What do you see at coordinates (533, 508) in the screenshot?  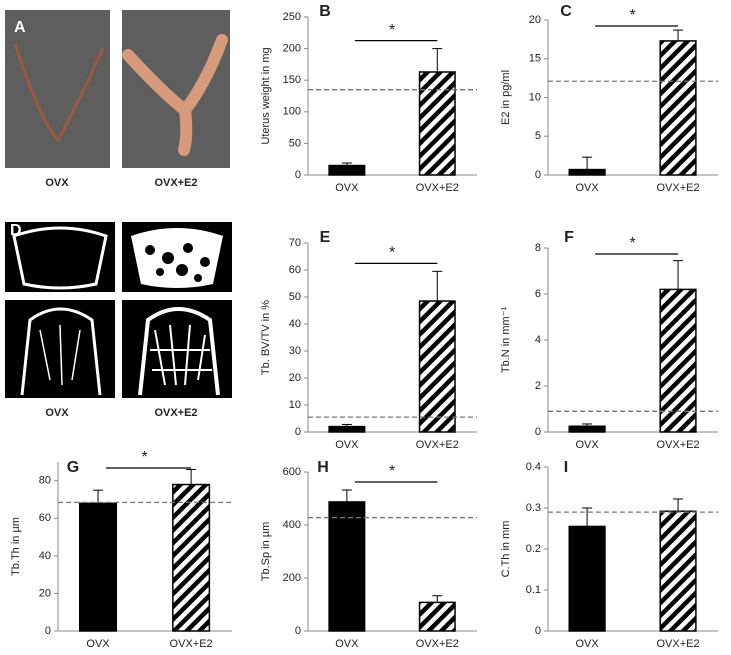 I see `y-tick-label: 0.3` at bounding box center [533, 508].